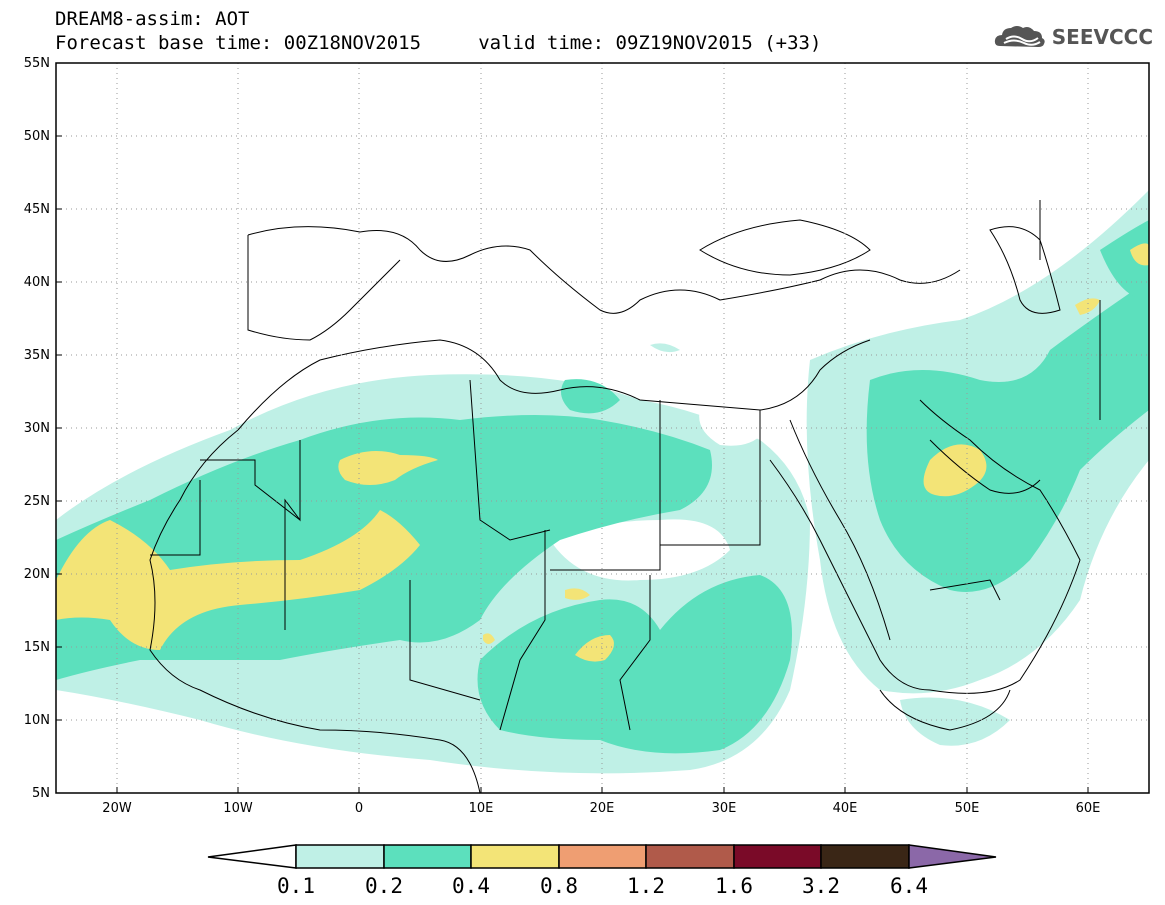 This screenshot has width=1165, height=905. Describe the element at coordinates (37, 282) in the screenshot. I see `lat-label: 40N` at that location.